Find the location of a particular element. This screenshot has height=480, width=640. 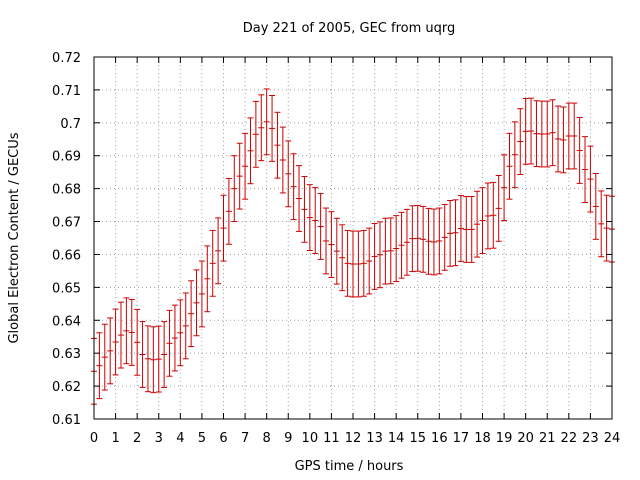

y-tick-label: 0.71 is located at coordinates (66, 91).